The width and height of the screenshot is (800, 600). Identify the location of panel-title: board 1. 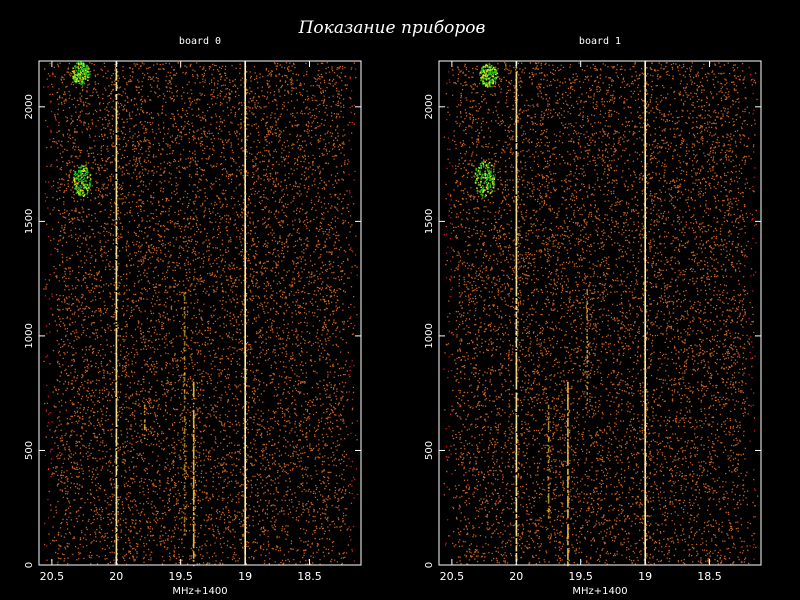
(600, 41).